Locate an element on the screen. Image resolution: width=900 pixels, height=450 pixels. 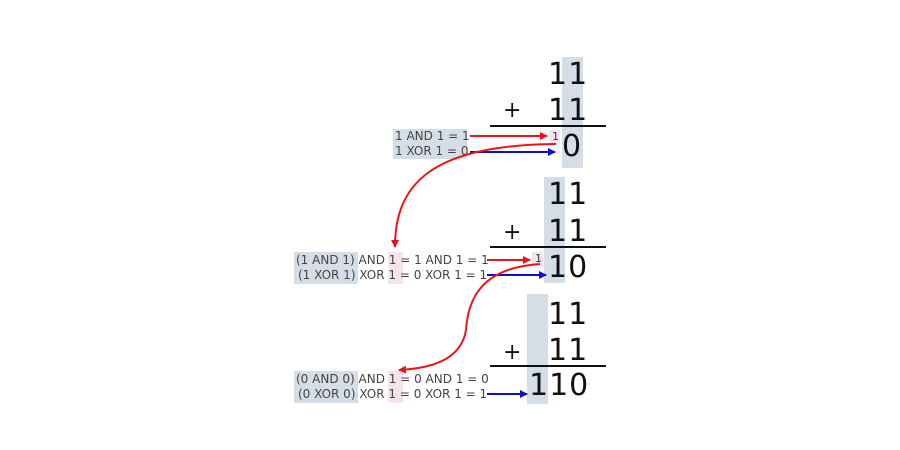
block1-labels-highlight is located at coordinates (430, 144).